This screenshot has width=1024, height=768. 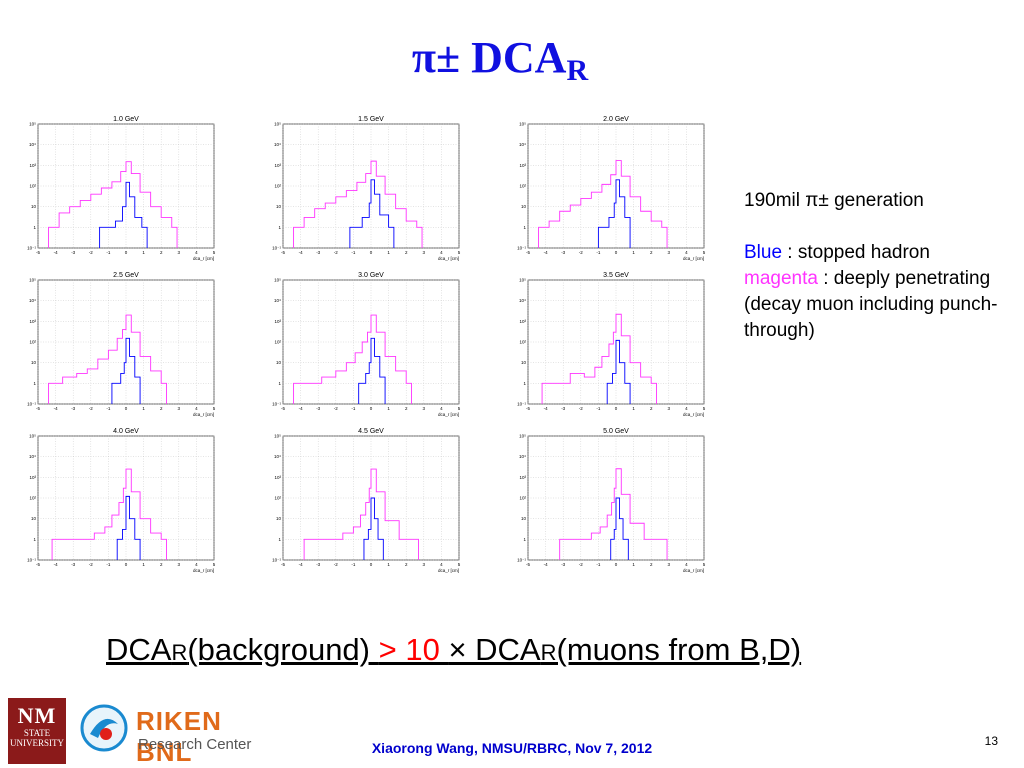 I want to click on legend-magenta-word: magenta, so click(x=781, y=278).